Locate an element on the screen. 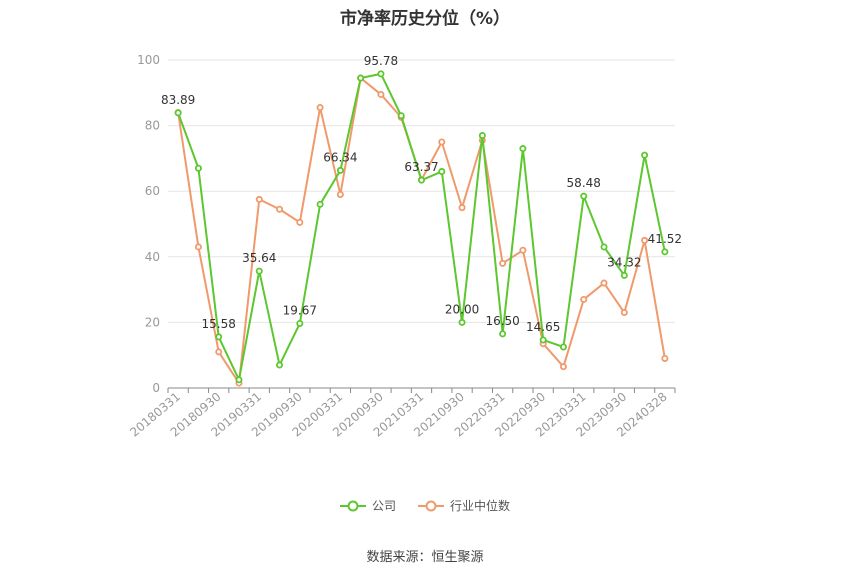 The height and width of the screenshot is (575, 850). legend-company-label: 公司 is located at coordinates (383, 506).